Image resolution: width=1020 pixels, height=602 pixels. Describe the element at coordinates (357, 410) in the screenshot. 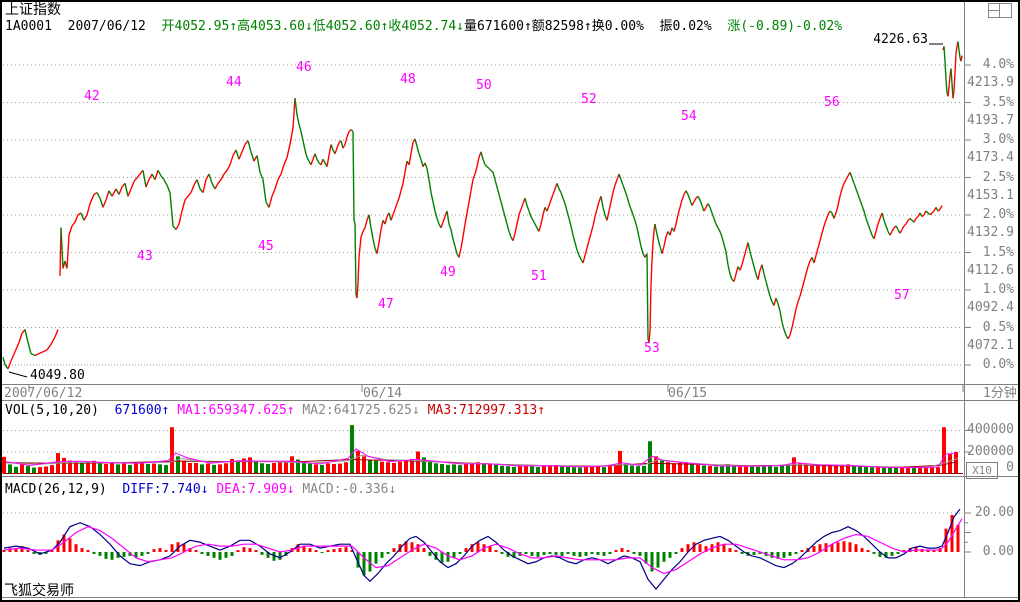

I see `vol-info-segment-3: MA2:641725.625↓` at that location.